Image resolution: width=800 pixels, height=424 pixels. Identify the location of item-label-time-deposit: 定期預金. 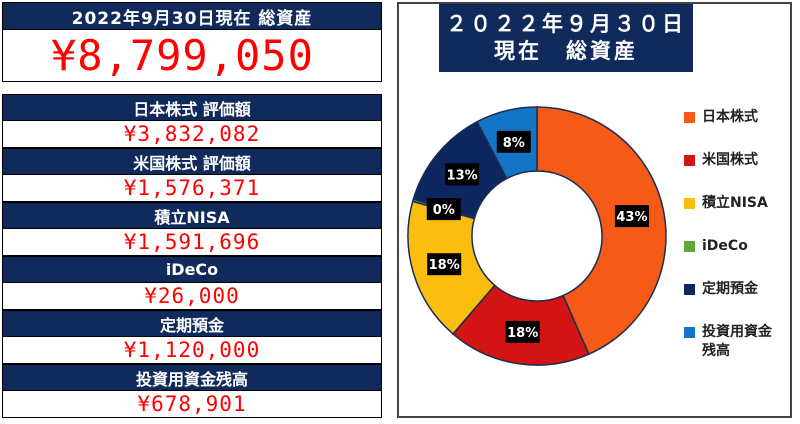
(192, 323).